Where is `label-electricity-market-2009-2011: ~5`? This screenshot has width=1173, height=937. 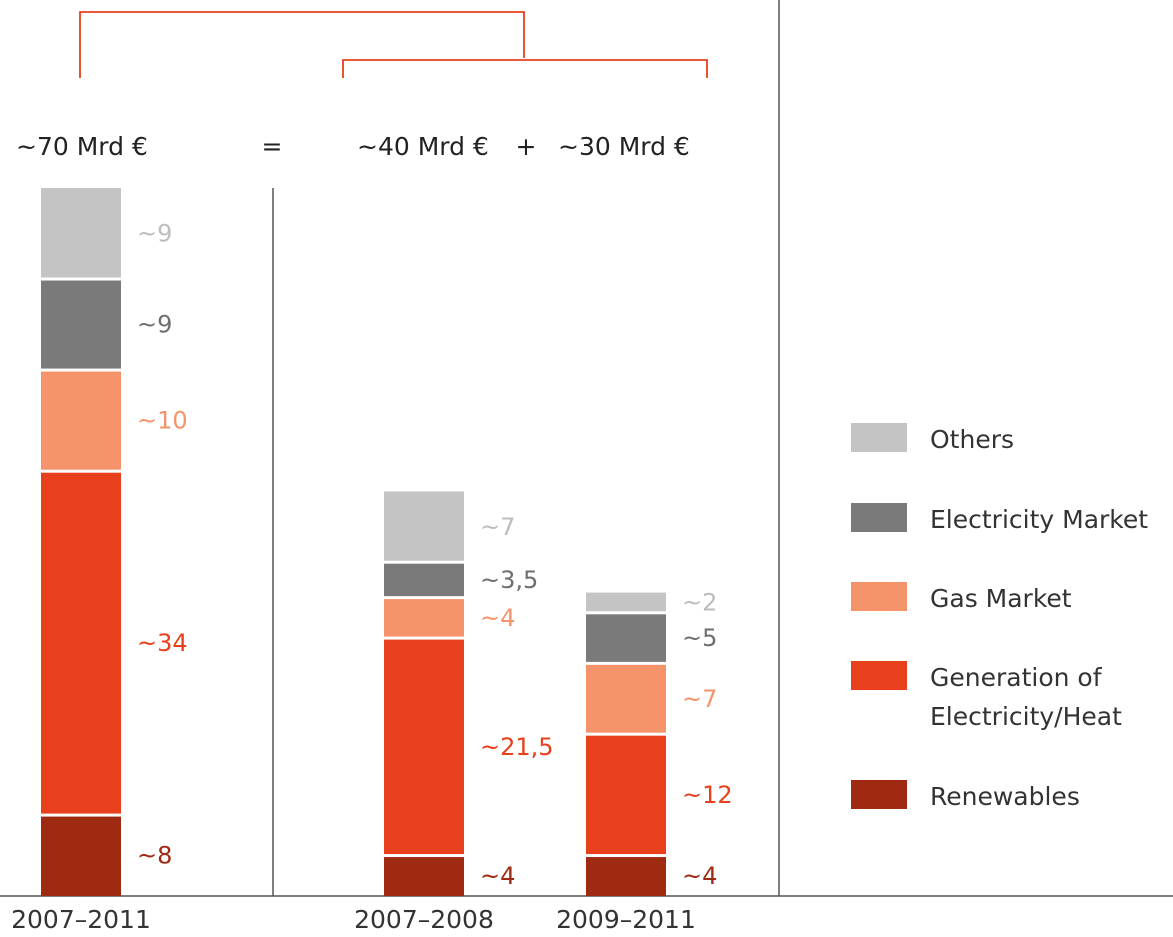 label-electricity-market-2009-2011: ~5 is located at coordinates (699, 638).